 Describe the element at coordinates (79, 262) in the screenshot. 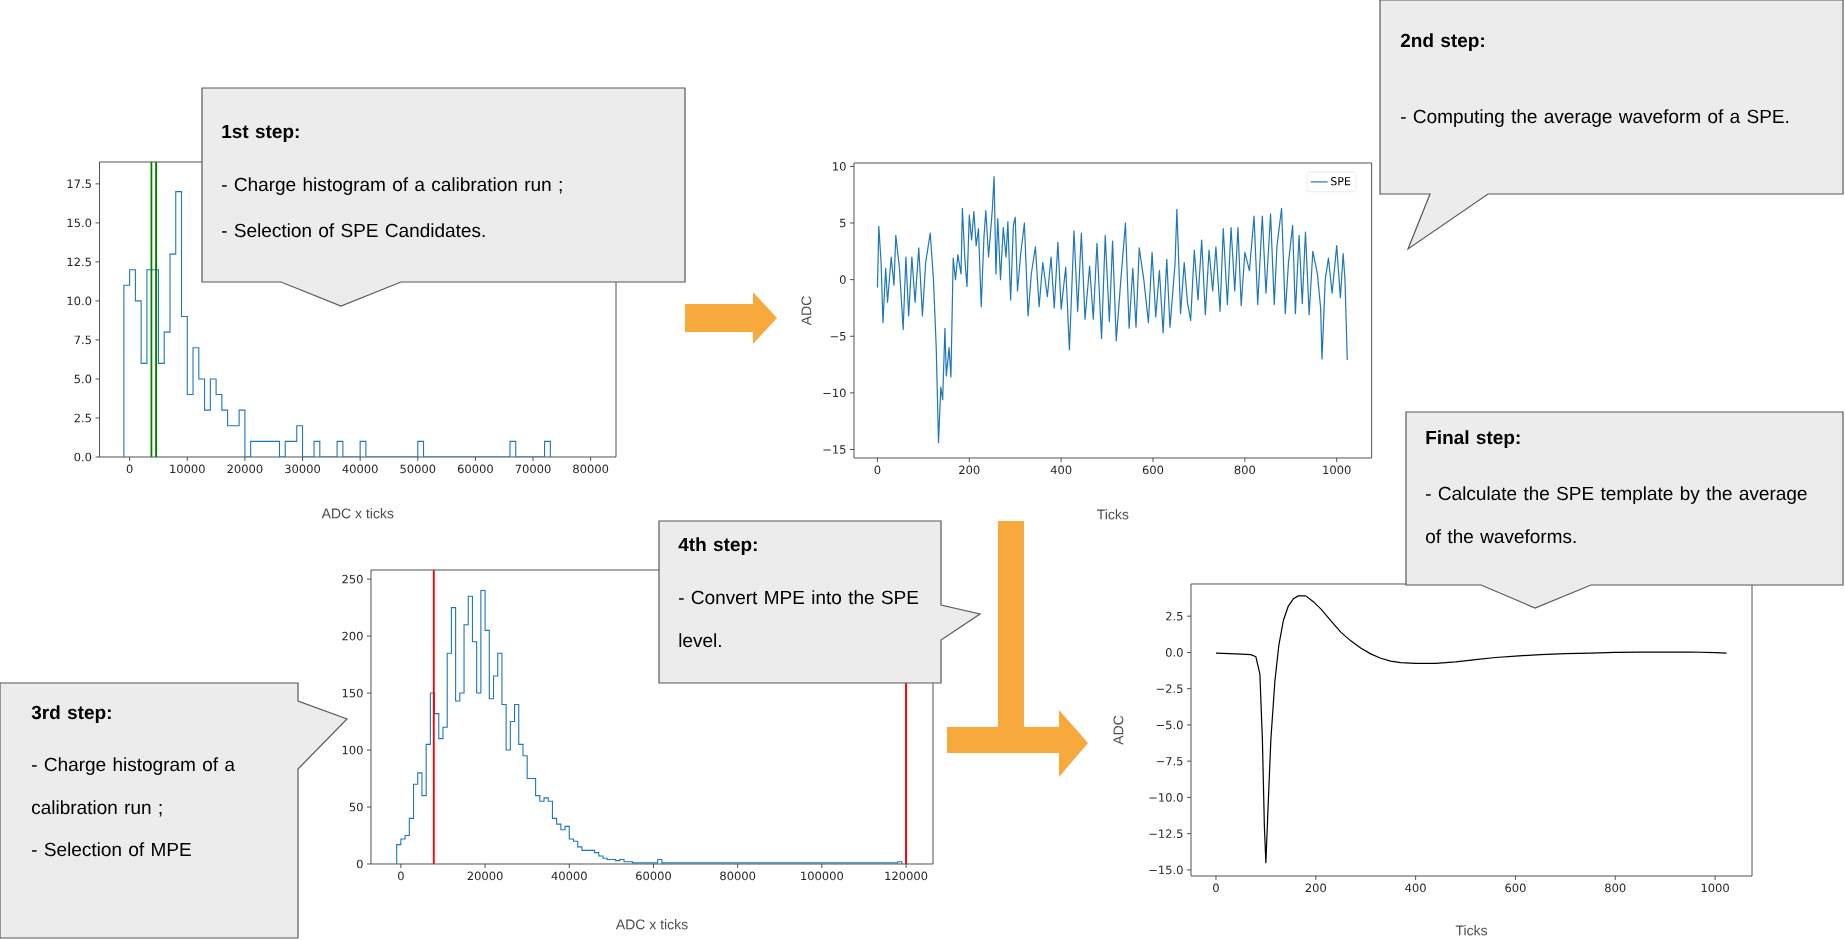

I see `y-tick-label: 12.5` at that location.